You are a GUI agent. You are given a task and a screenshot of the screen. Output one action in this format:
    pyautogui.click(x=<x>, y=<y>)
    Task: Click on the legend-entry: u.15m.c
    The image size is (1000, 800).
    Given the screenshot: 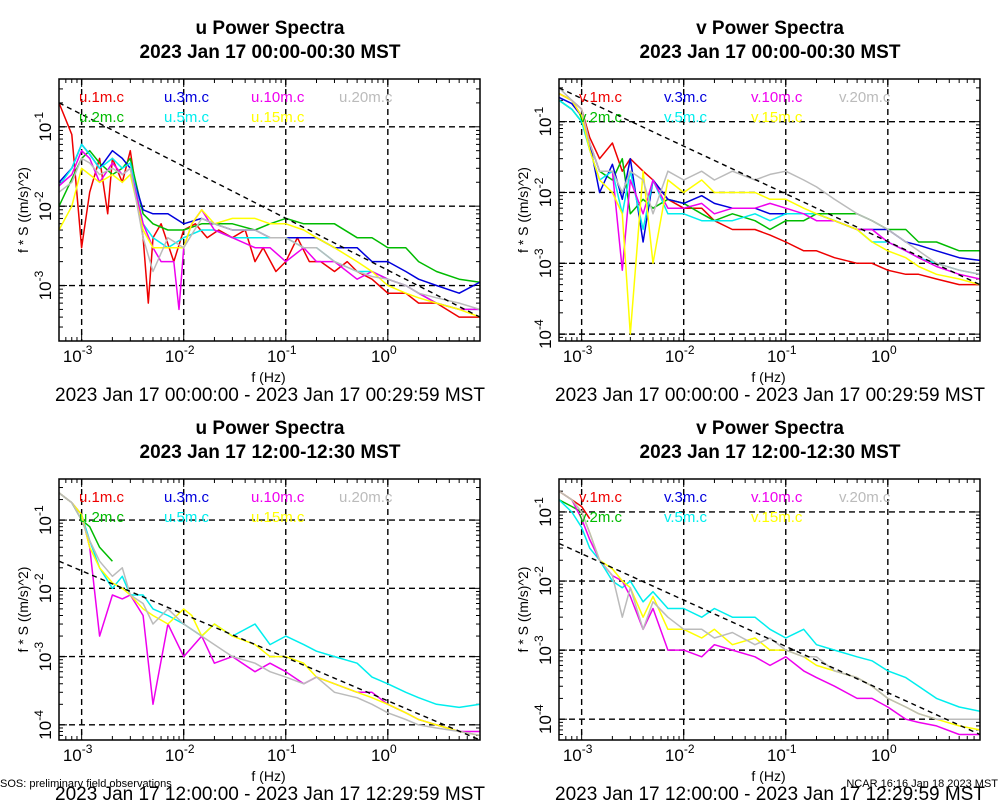 What is the action you would take?
    pyautogui.click(x=278, y=517)
    